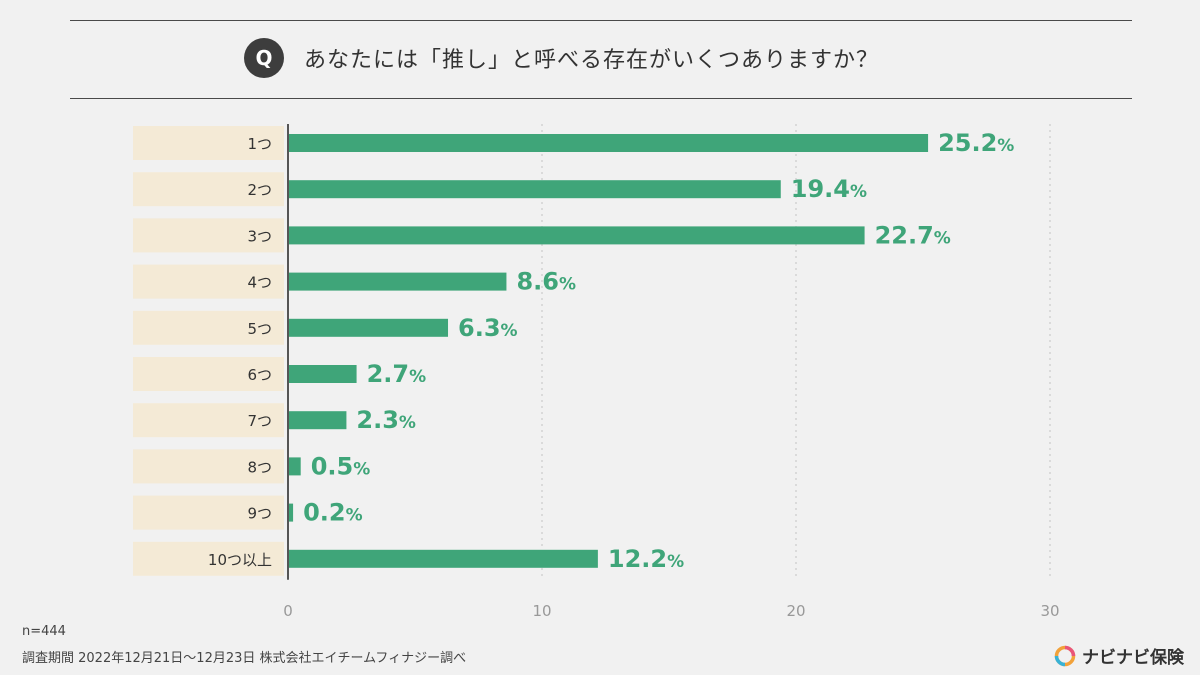 Image resolution: width=1200 pixels, height=675 pixels. What do you see at coordinates (264, 58) in the screenshot?
I see `question-badge: Q` at bounding box center [264, 58].